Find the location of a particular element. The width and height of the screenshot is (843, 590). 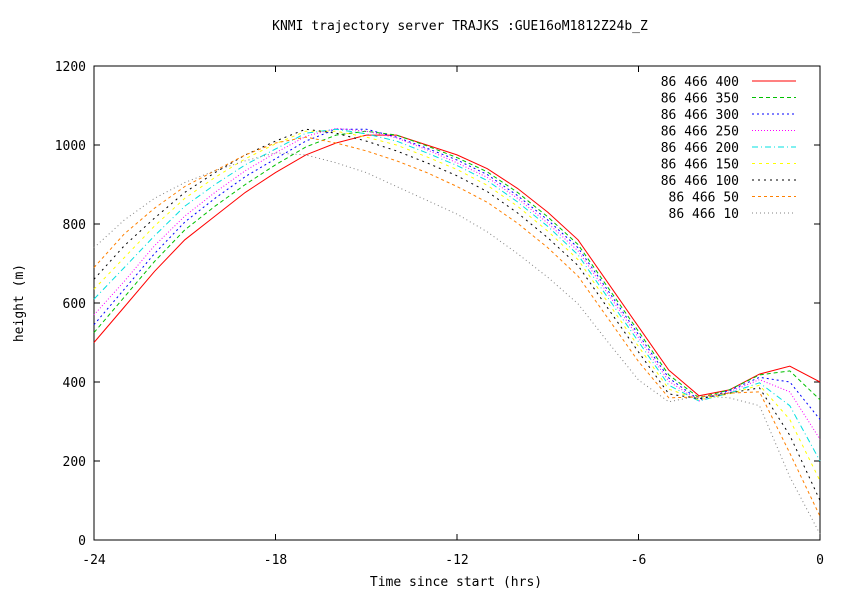

legend-label: 86 466 150 is located at coordinates (700, 165).